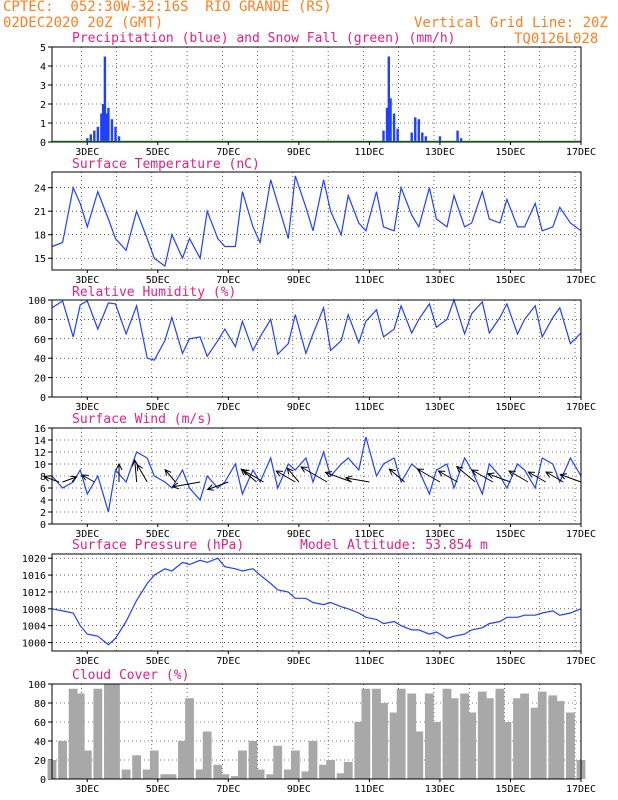  I want to click on rh-xtick-label: 9DEC, so click(299, 407).